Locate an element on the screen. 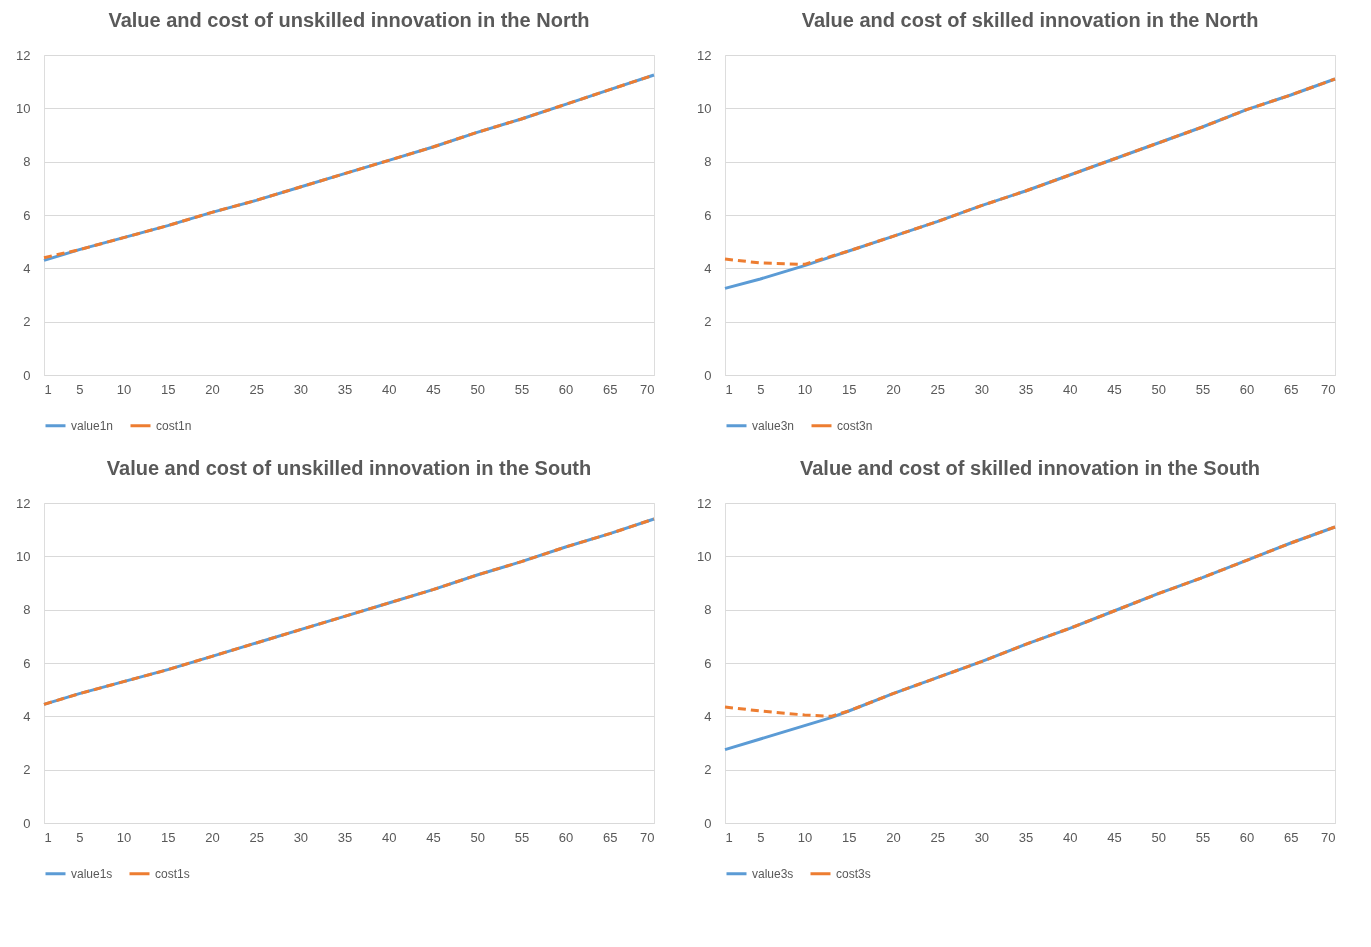  legend-label: value1n is located at coordinates (92, 425).